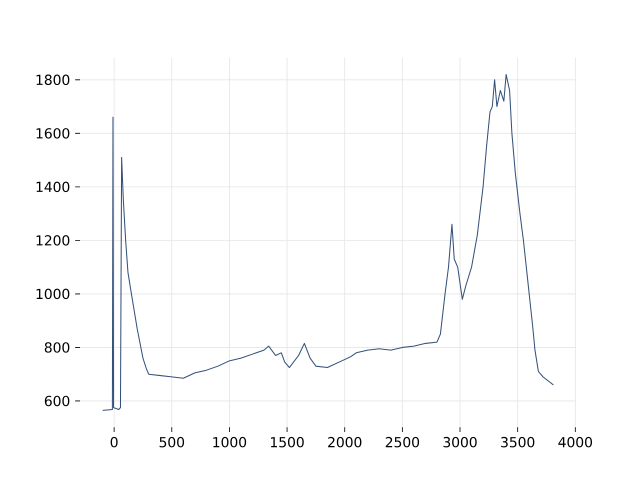  What do you see at coordinates (57, 347) in the screenshot?
I see `y-tick-label: 800` at bounding box center [57, 347].